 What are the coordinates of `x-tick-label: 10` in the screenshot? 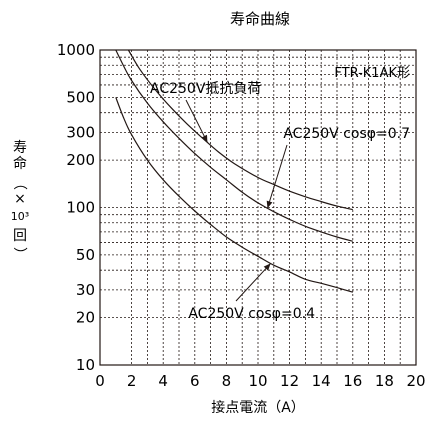 It's located at (257, 381).